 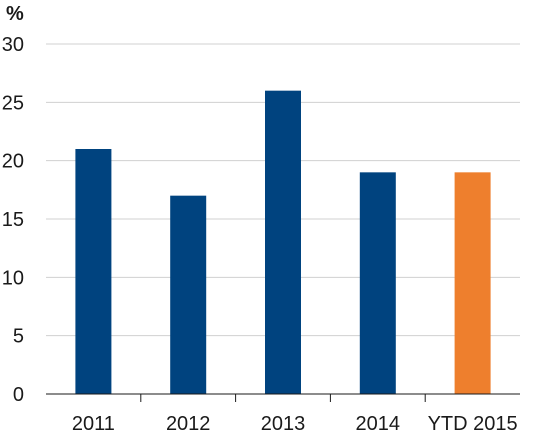 What do you see at coordinates (93, 271) in the screenshot?
I see `bar-2011` at bounding box center [93, 271].